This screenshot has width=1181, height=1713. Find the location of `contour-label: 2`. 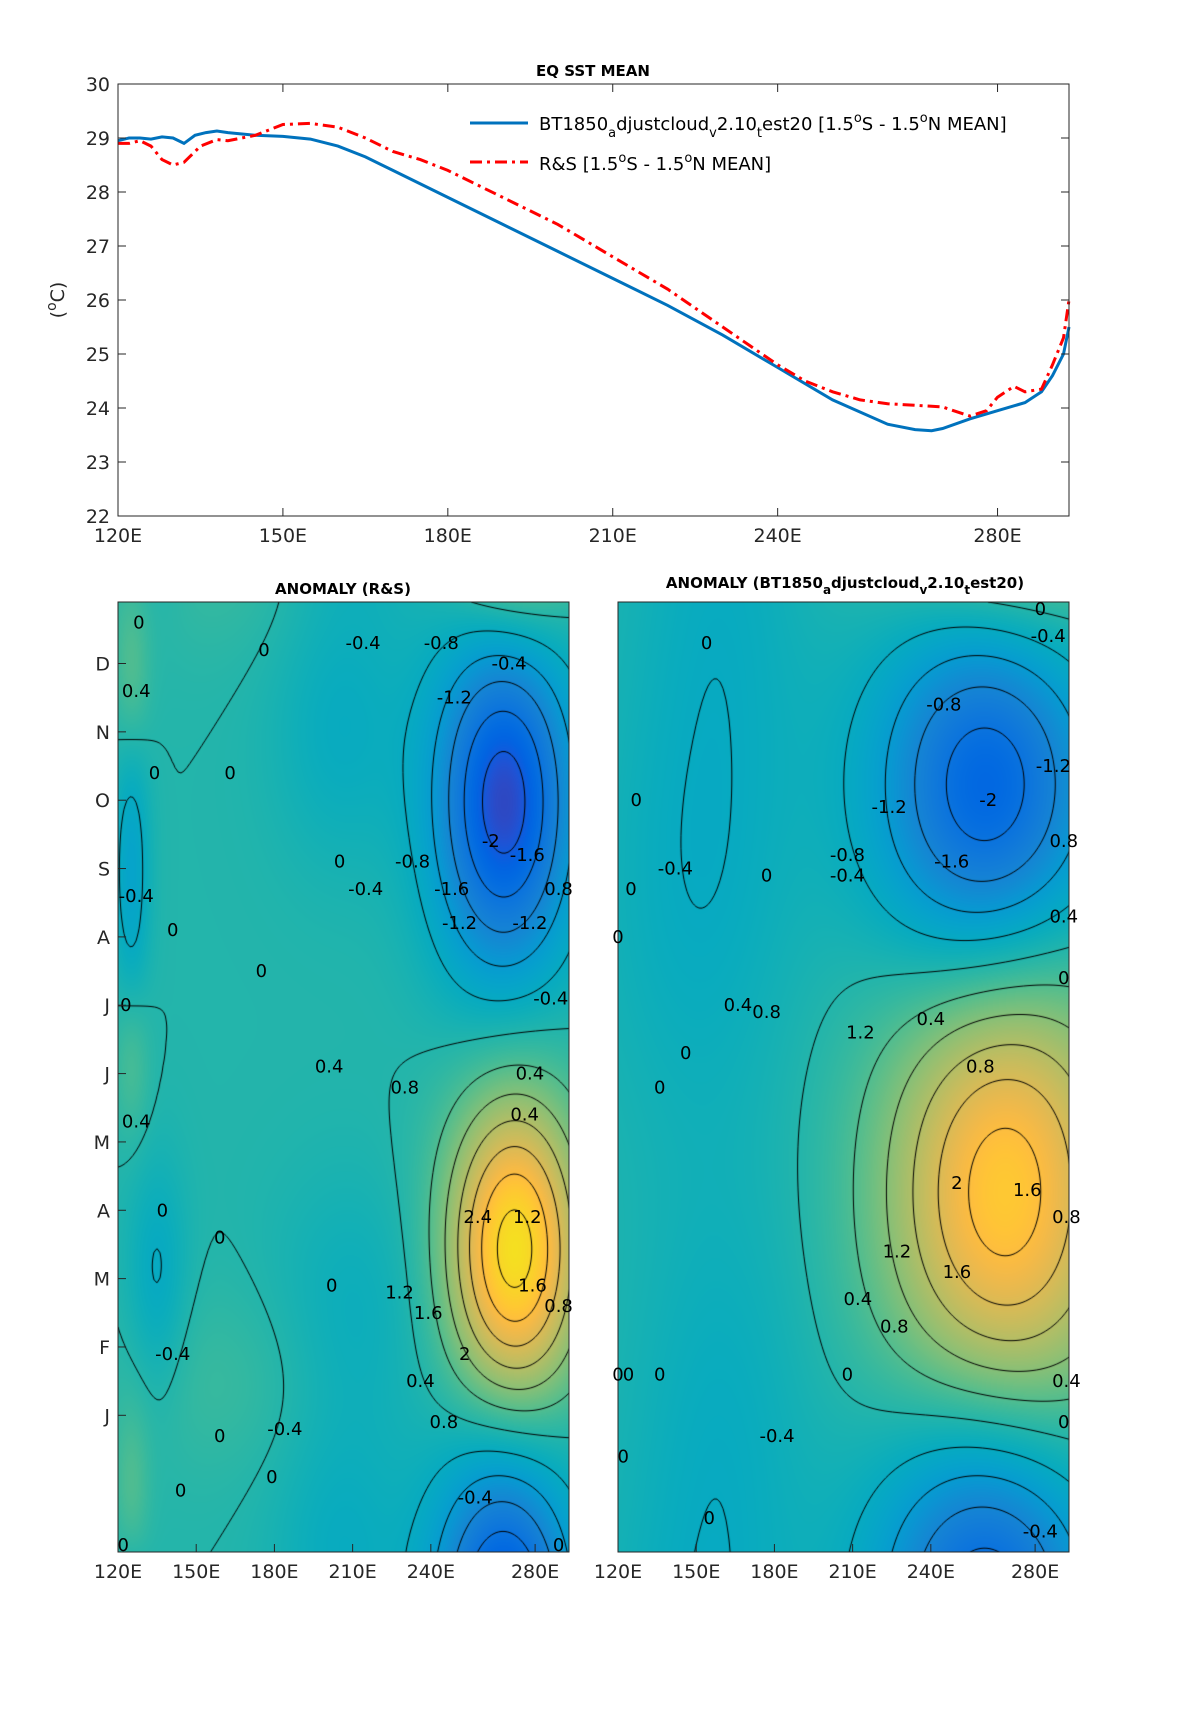

contour-label: 2 is located at coordinates (464, 1354).